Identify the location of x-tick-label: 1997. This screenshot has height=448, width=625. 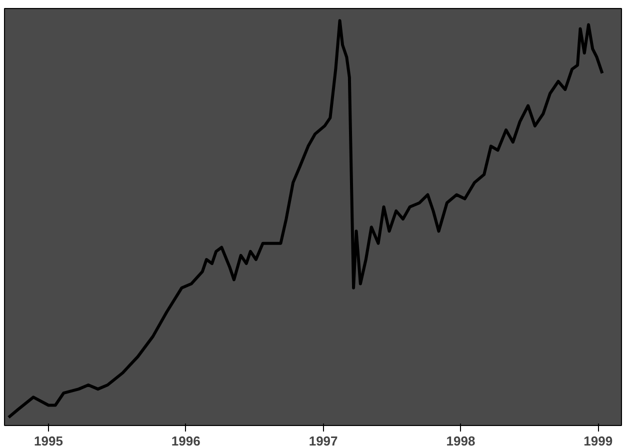
(323, 441).